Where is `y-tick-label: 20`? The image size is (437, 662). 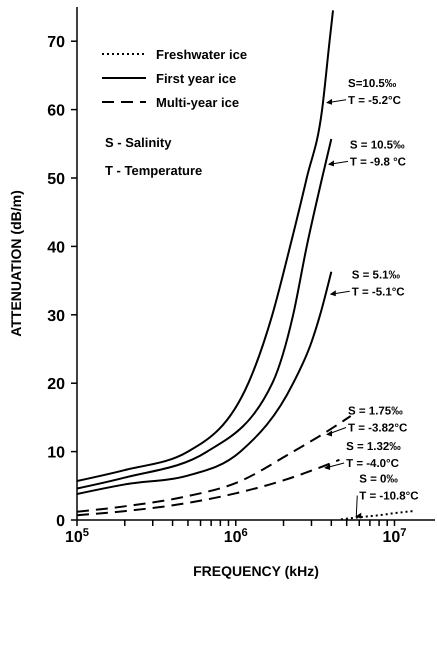 y-tick-label: 20 is located at coordinates (56, 385).